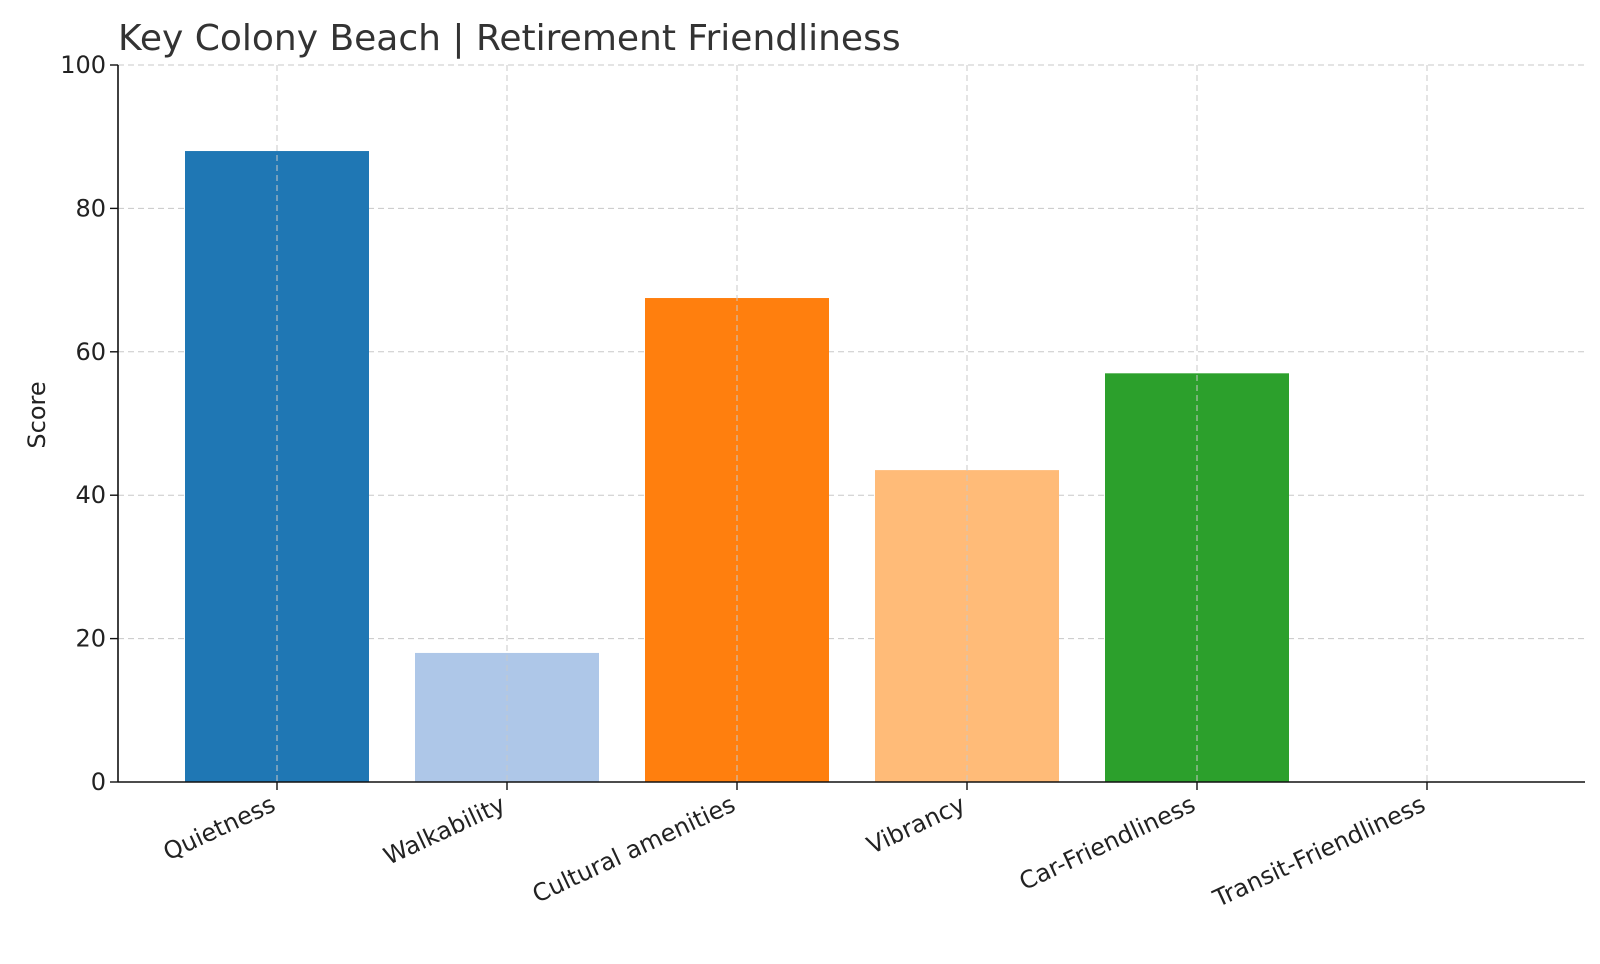 Image resolution: width=1600 pixels, height=964 pixels. Describe the element at coordinates (98, 782) in the screenshot. I see `y-tick-label: 0` at that location.